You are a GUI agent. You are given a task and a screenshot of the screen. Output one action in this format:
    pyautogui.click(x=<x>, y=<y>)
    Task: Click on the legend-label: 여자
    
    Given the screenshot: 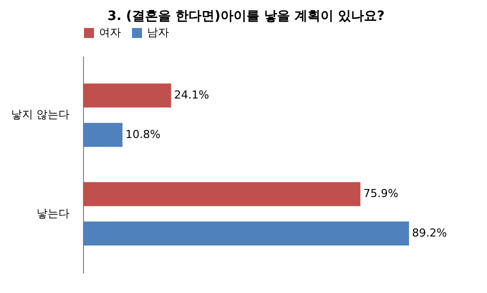 What is the action you would take?
    pyautogui.click(x=110, y=32)
    